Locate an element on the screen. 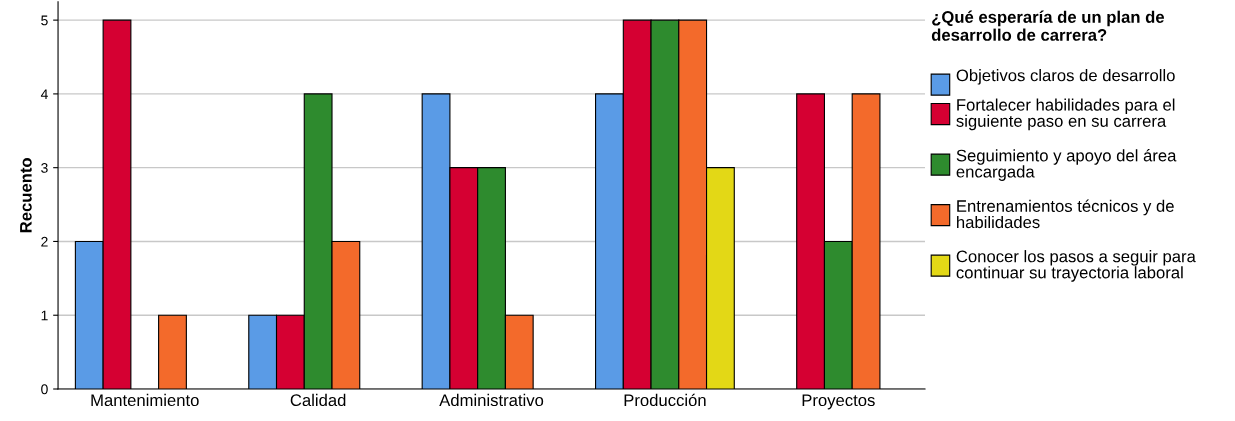  y-tick-label: 5 is located at coordinates (44, 20).